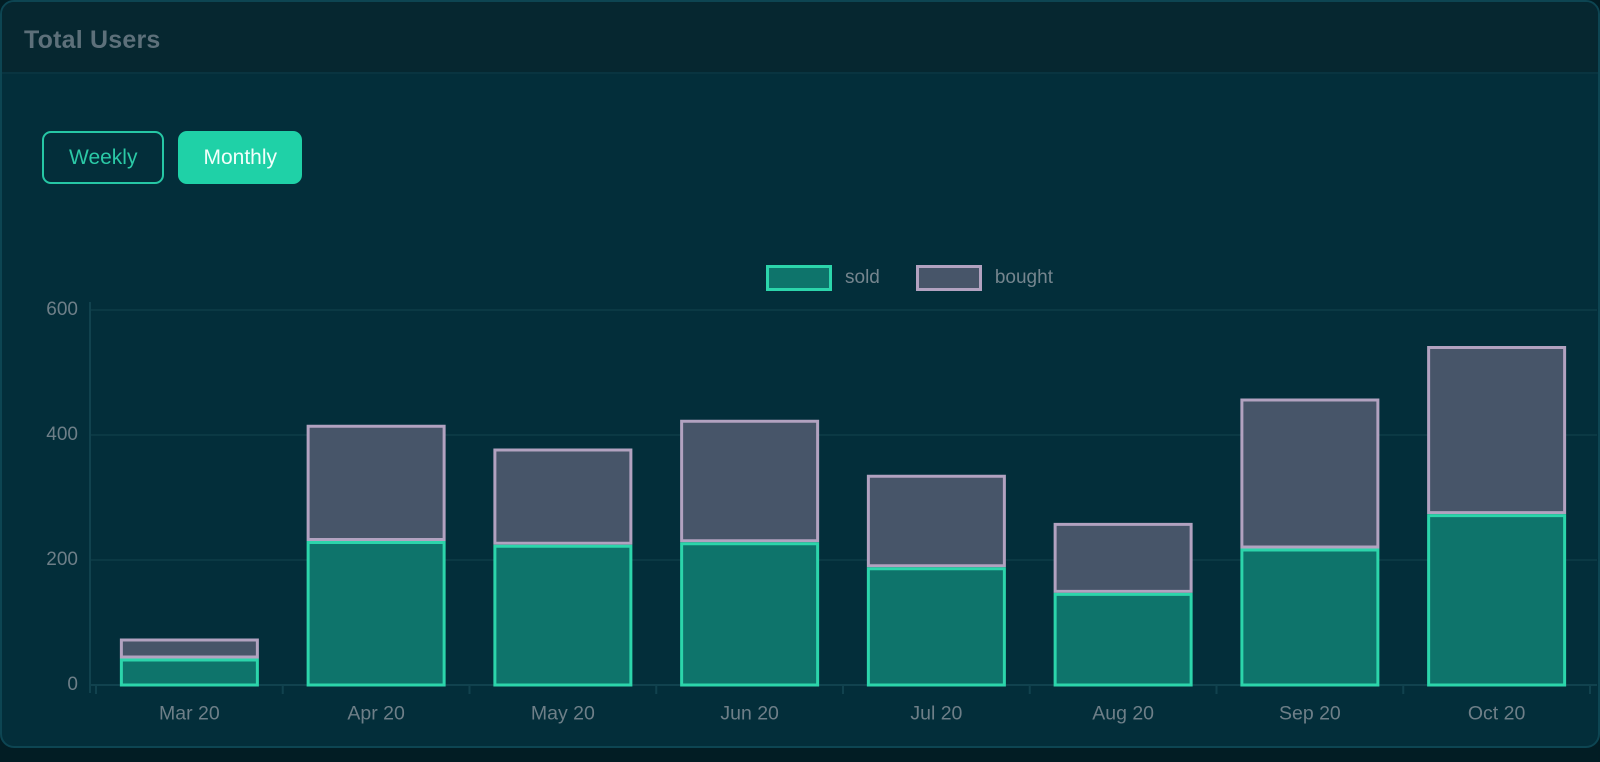 The image size is (1600, 762). What do you see at coordinates (1023, 277) in the screenshot?
I see `legend-label-bought: bought` at bounding box center [1023, 277].